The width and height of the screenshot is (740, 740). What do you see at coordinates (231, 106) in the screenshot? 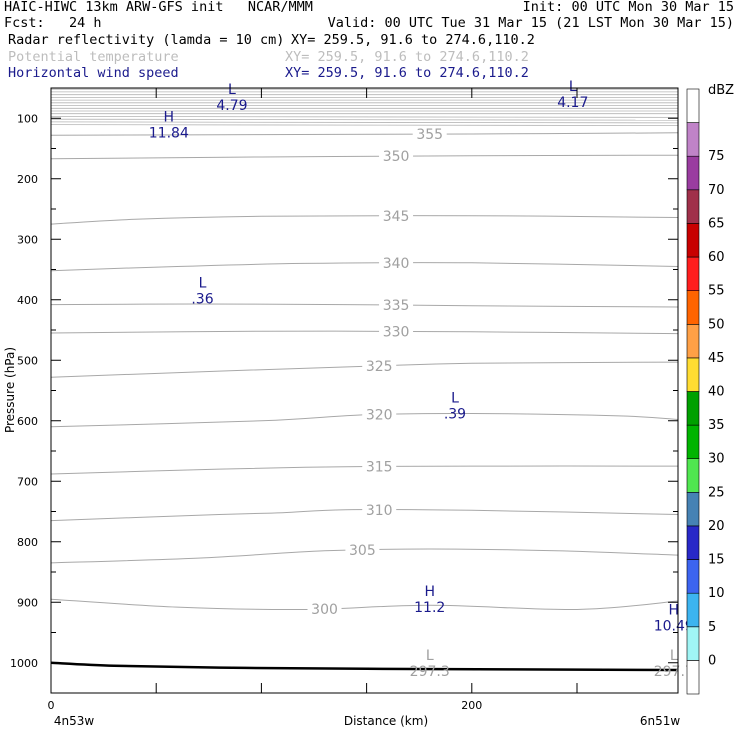
I see `wind-extremum-value-0: 4.79` at bounding box center [231, 106].